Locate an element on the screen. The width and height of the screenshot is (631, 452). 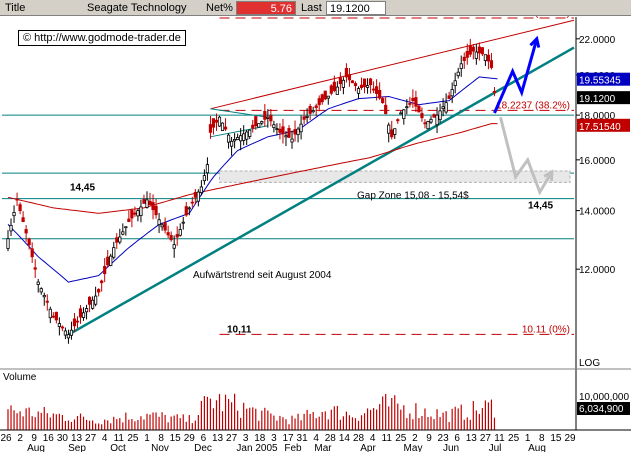
time-tick-label: 9 is located at coordinates (34, 438).